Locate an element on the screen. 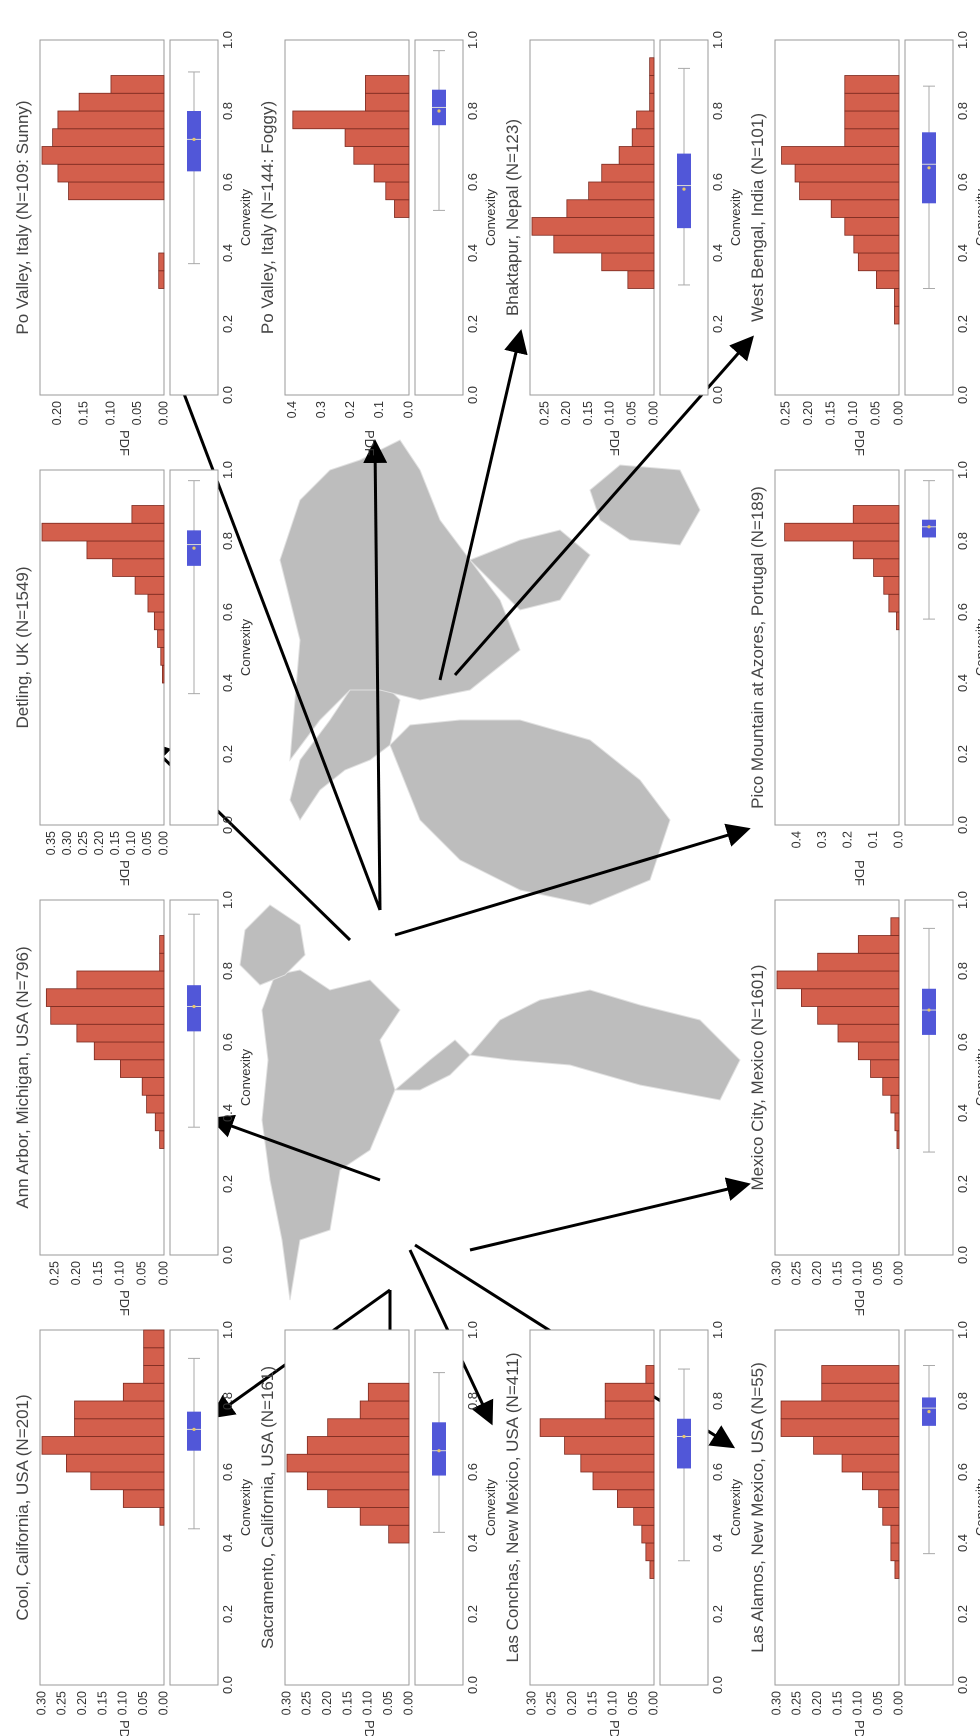 This screenshot has width=980, height=1736. map-greenland is located at coordinates (272, 945).